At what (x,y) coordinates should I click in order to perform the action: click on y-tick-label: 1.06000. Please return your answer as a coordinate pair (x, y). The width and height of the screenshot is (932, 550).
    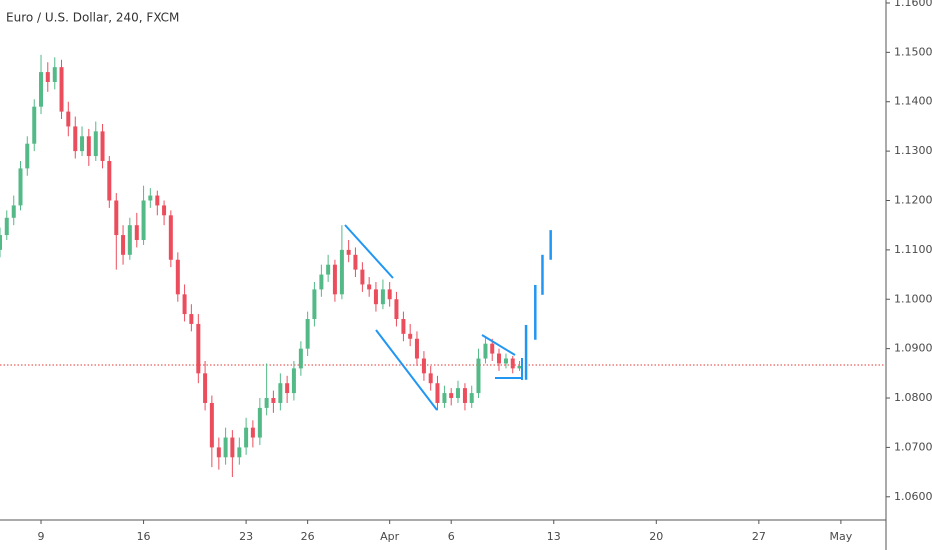
    Looking at the image, I should click on (913, 496).